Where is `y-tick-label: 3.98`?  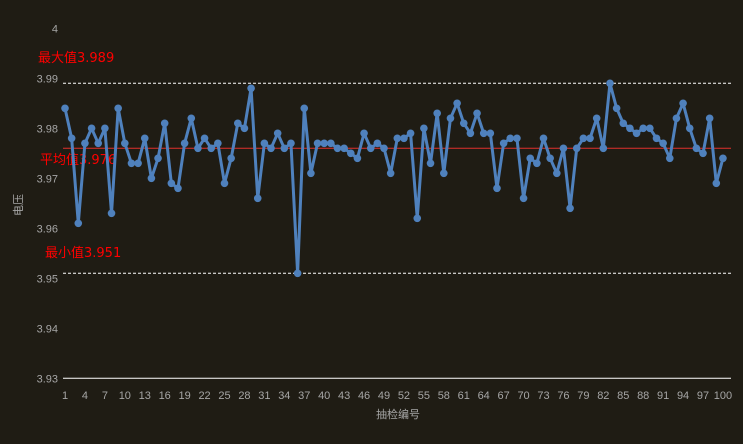
y-tick-label: 3.98 is located at coordinates (47, 129).